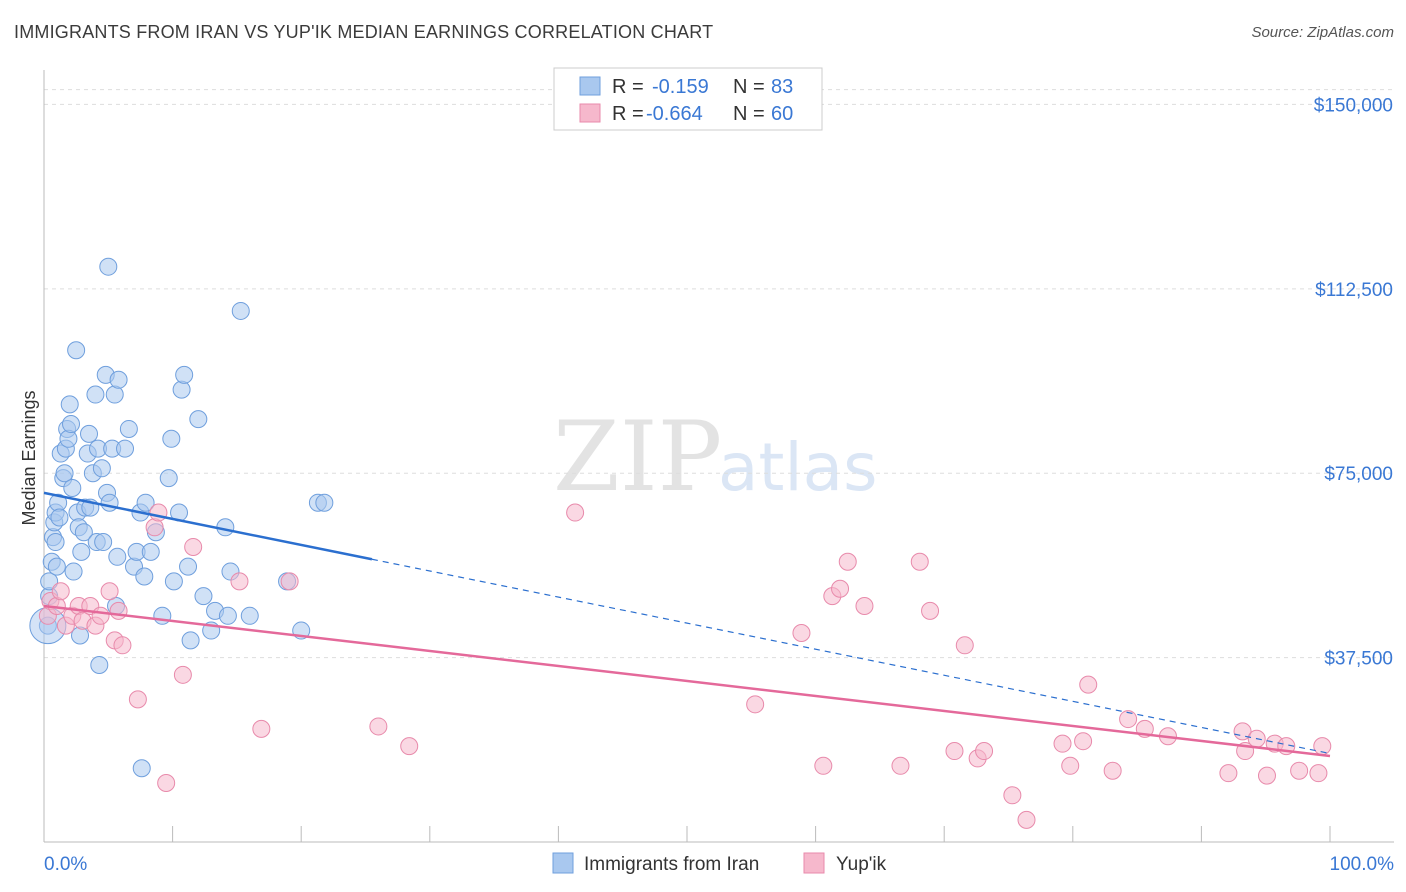 The height and width of the screenshot is (892, 1406). I want to click on bottom-legend-label-yupik: Yup'ik, so click(861, 864).